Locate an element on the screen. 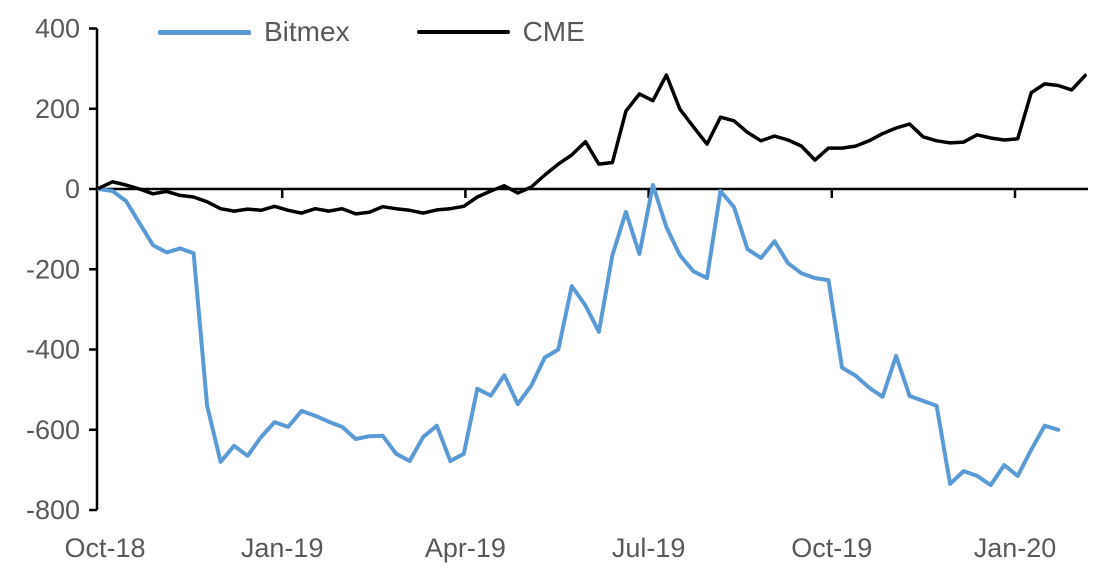  y-tick-label: 200 is located at coordinates (57, 109).